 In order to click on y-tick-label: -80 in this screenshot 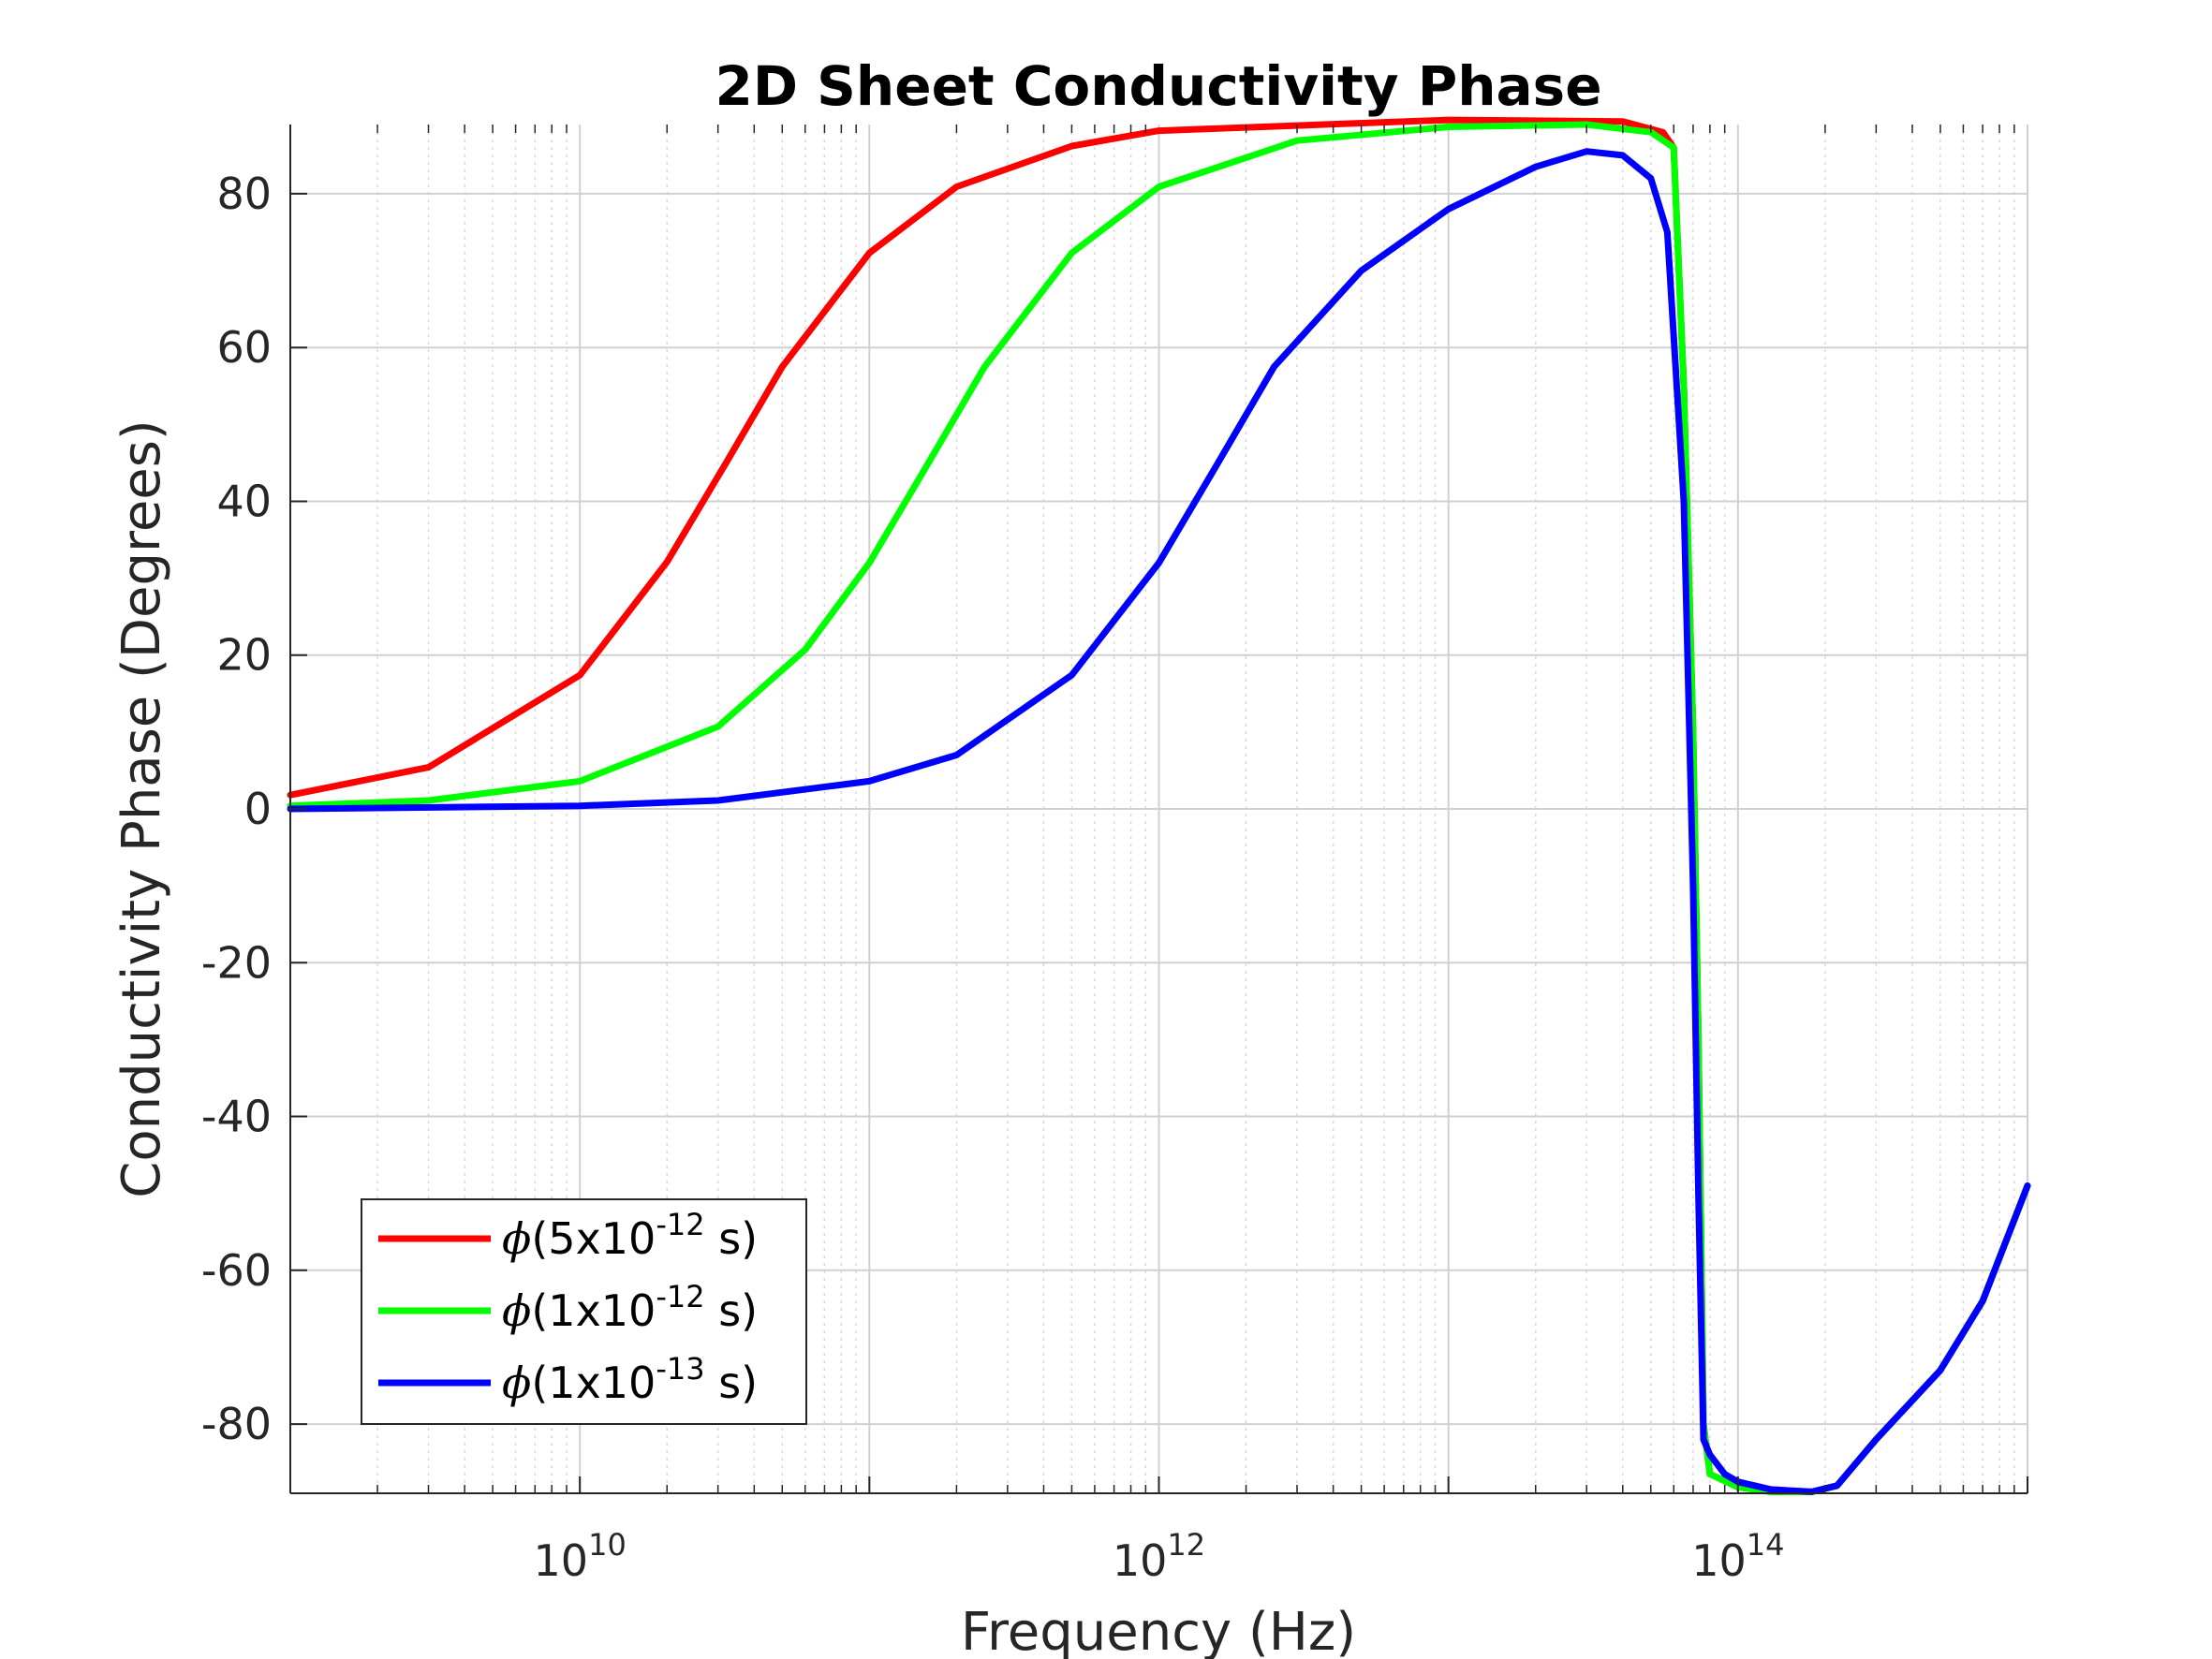, I will do `click(236, 1424)`.